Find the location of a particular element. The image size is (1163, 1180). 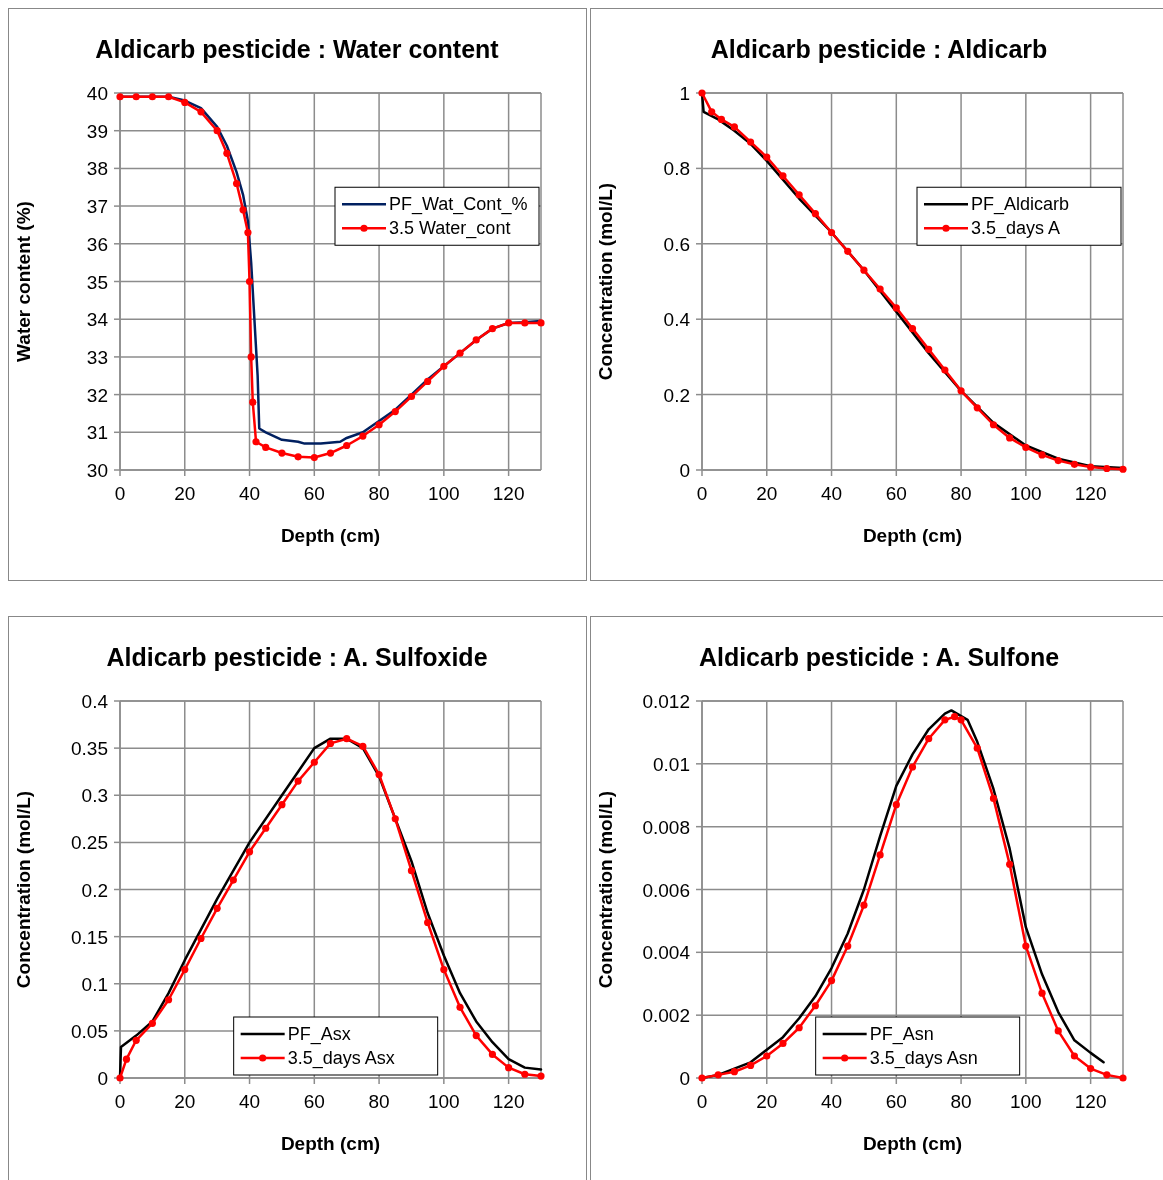

legend-label: 3.5 Water_cont is located at coordinates (450, 229).